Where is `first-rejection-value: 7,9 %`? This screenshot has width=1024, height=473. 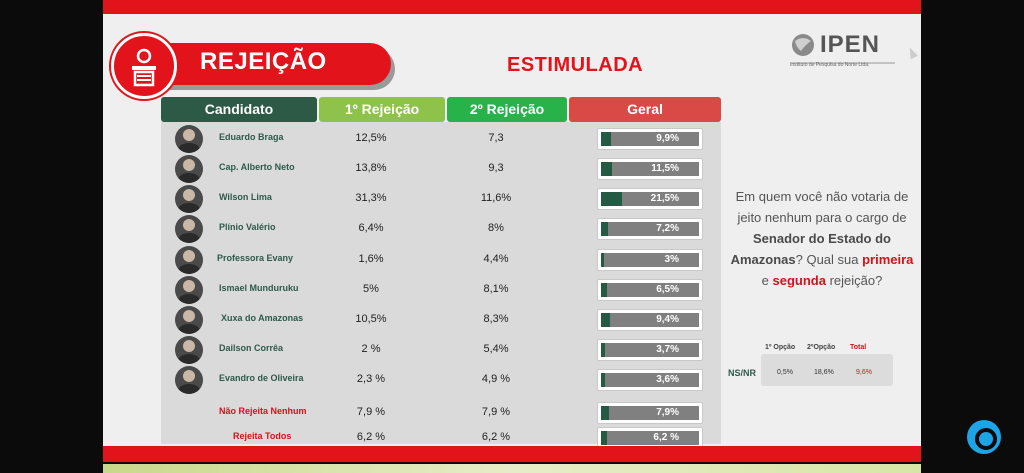 first-rejection-value: 7,9 % is located at coordinates (371, 412).